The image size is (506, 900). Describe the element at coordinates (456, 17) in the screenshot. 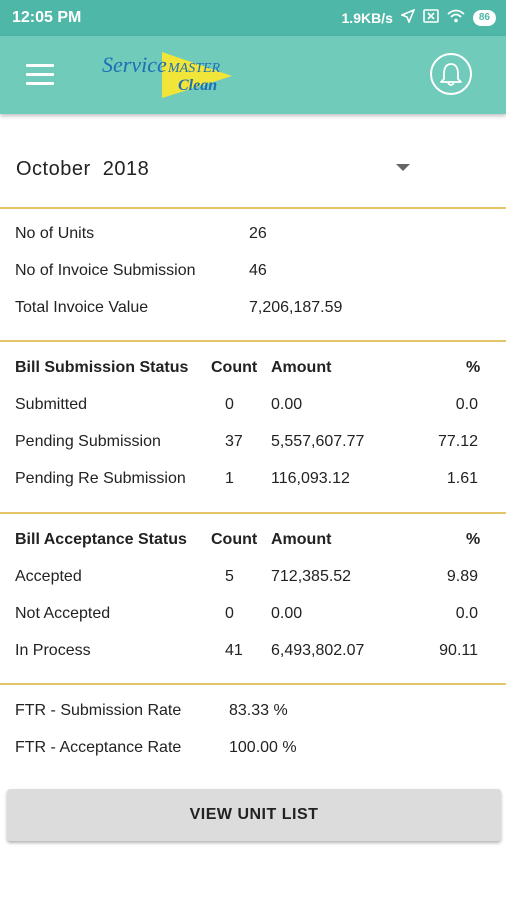

I see `wifi-icon` at that location.